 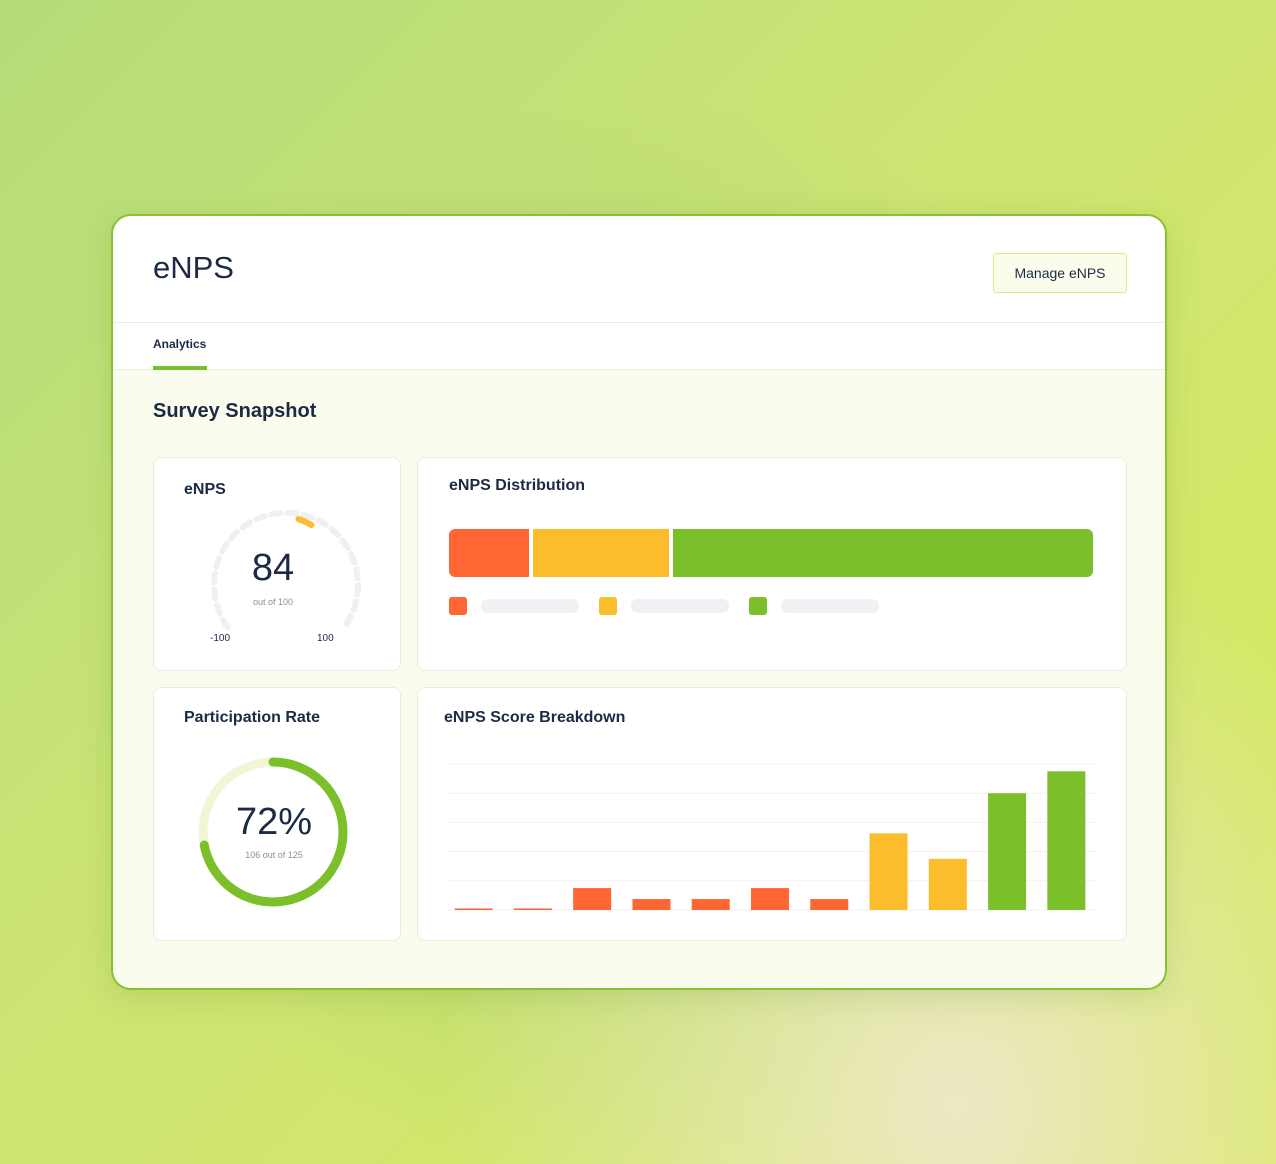 I want to click on tab-analytics: Analytics, so click(x=180, y=344).